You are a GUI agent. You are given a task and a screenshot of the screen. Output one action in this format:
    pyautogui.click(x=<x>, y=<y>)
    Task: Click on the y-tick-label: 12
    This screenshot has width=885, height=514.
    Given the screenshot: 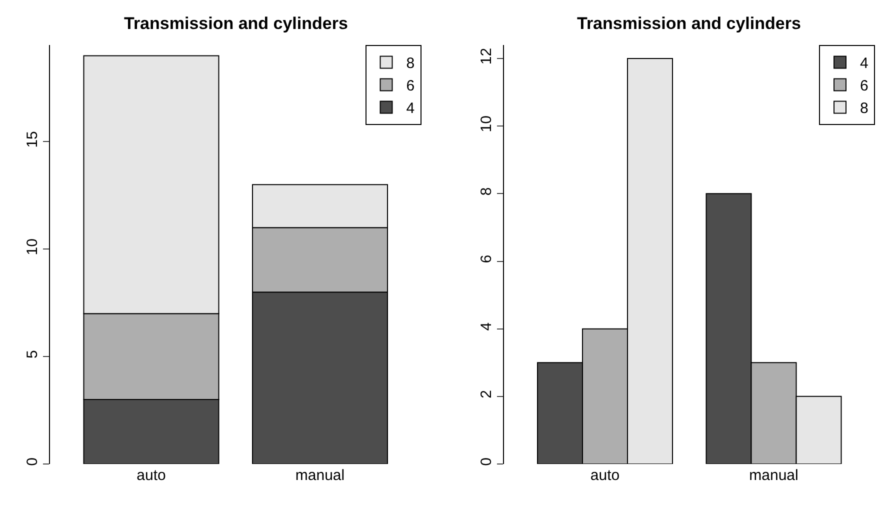 What is the action you would take?
    pyautogui.click(x=486, y=56)
    